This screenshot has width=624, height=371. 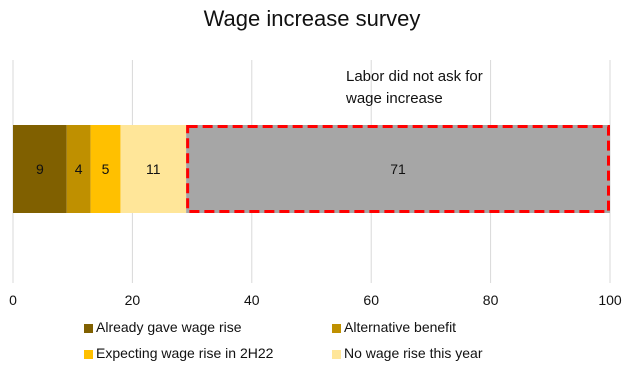 I want to click on legend-item-alternative-benefit: Alternative benefit, so click(x=394, y=327).